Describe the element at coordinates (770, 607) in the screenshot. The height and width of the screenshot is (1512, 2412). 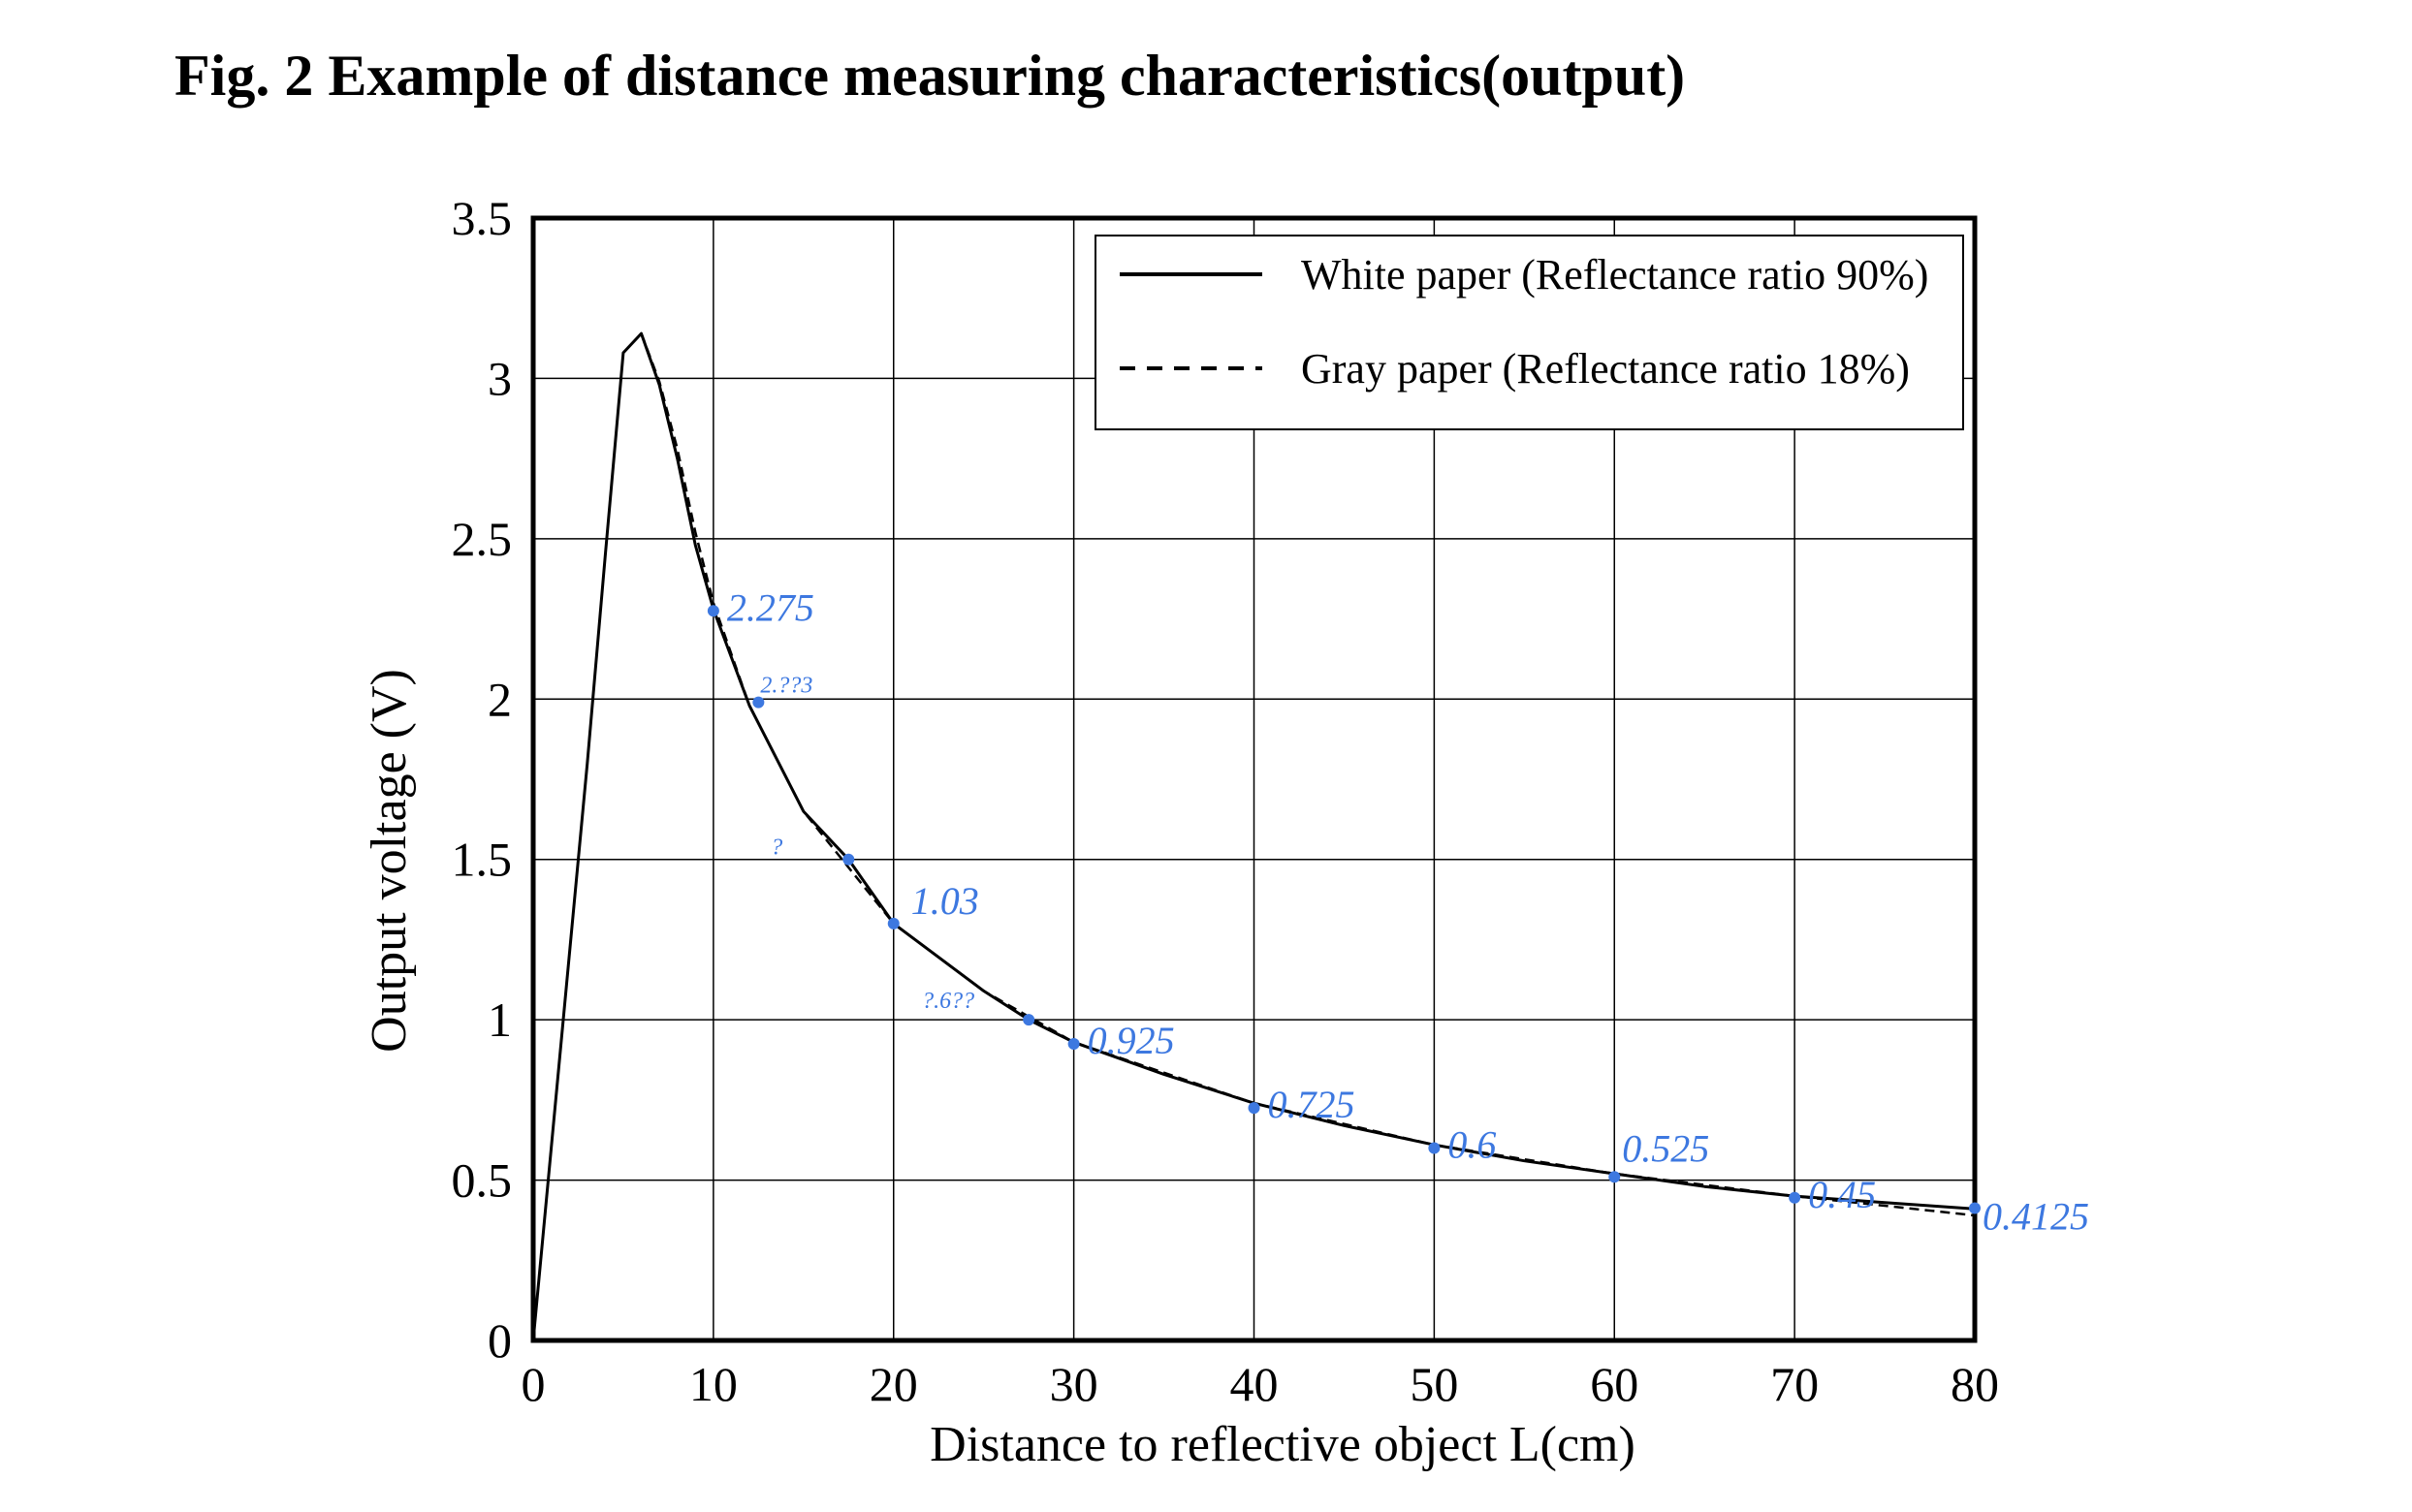
I see `annotation-label: 2.275` at that location.